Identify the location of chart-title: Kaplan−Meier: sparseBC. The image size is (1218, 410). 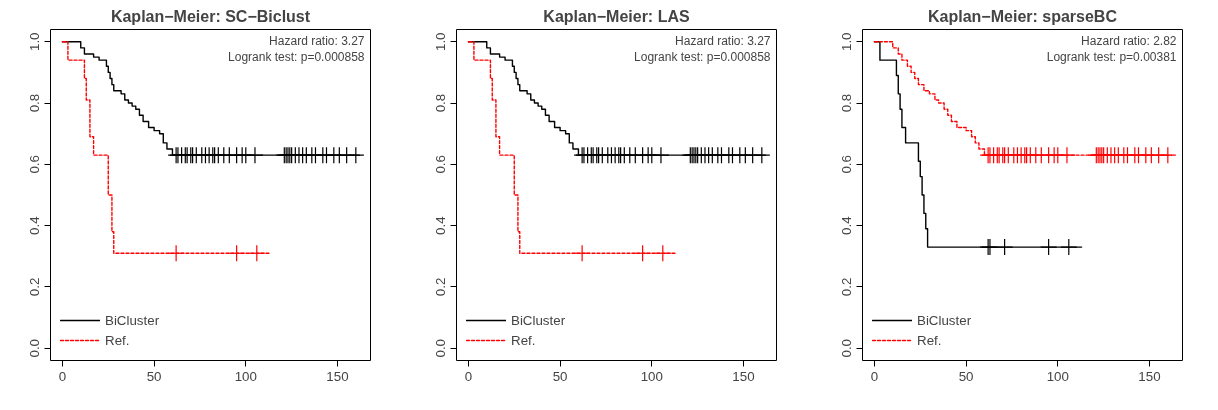
(1023, 16).